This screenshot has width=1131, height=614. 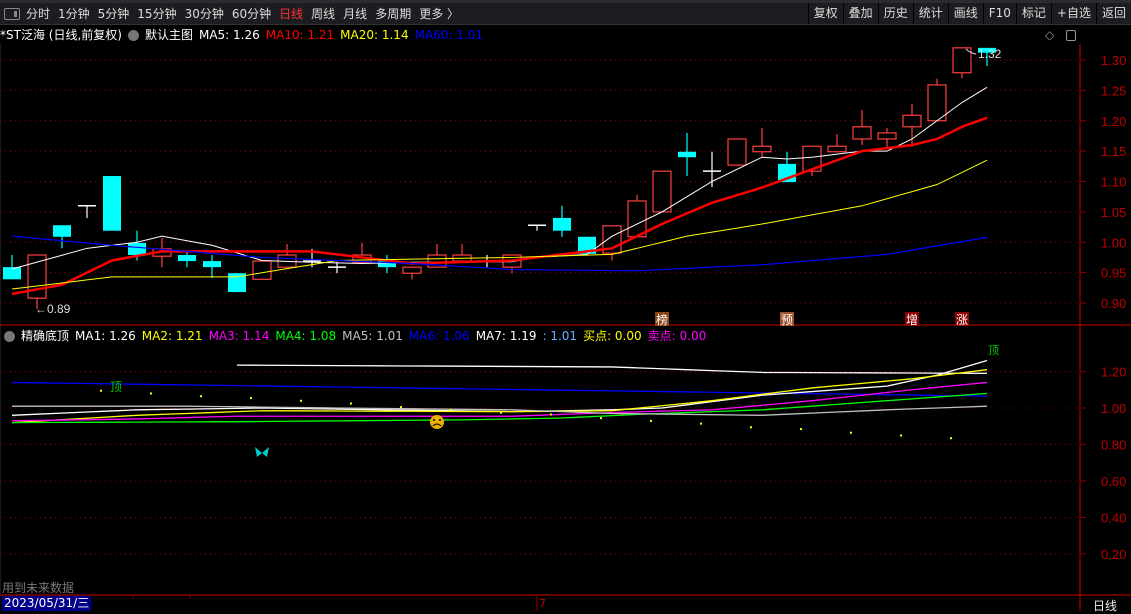 What do you see at coordinates (323, 14) in the screenshot?
I see `period-tab-7: 周线` at bounding box center [323, 14].